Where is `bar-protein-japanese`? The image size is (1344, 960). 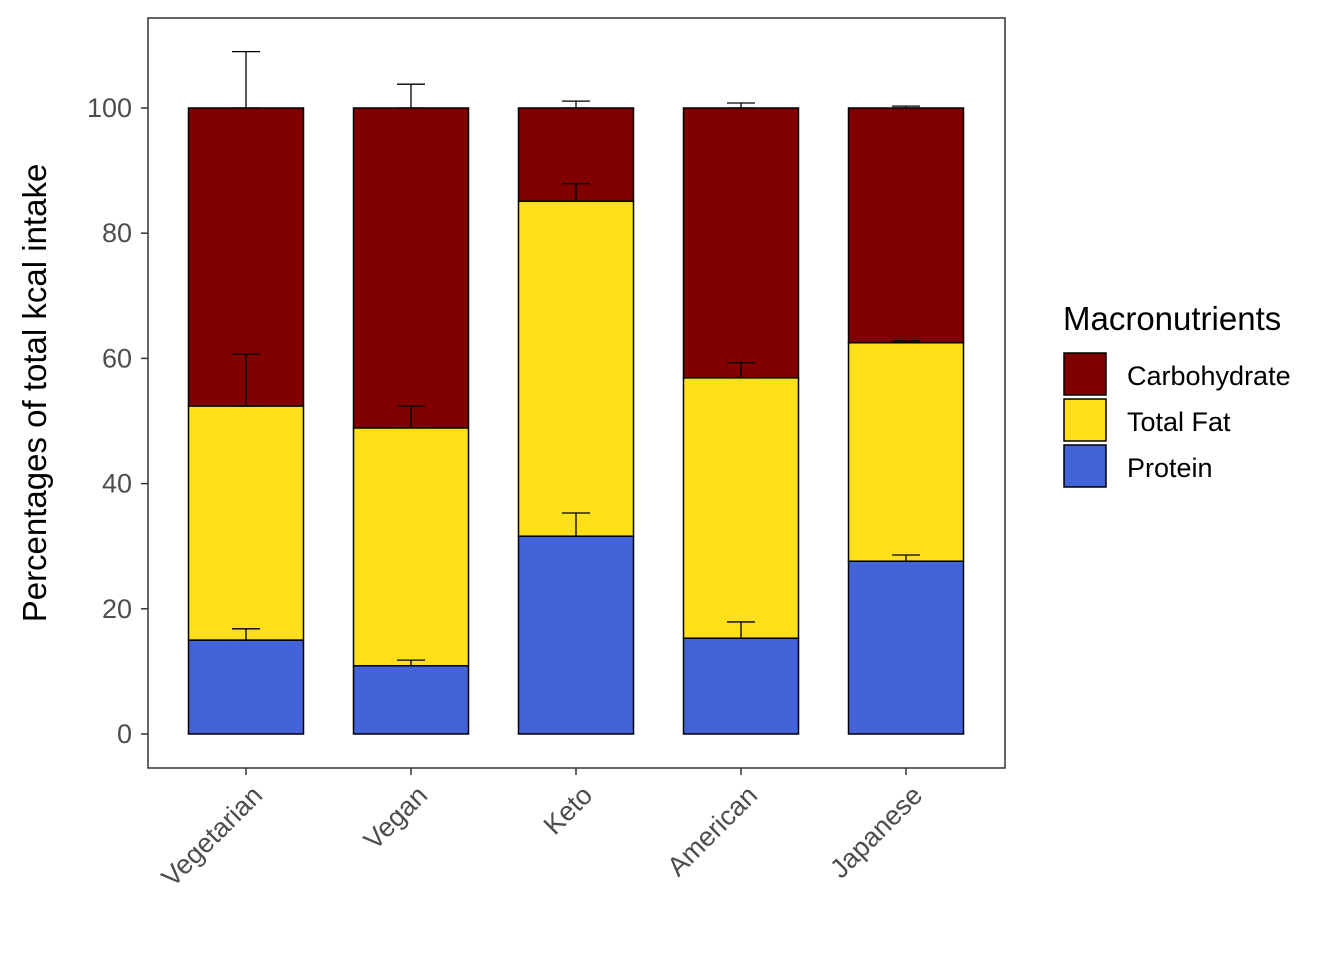
bar-protein-japanese is located at coordinates (906, 647).